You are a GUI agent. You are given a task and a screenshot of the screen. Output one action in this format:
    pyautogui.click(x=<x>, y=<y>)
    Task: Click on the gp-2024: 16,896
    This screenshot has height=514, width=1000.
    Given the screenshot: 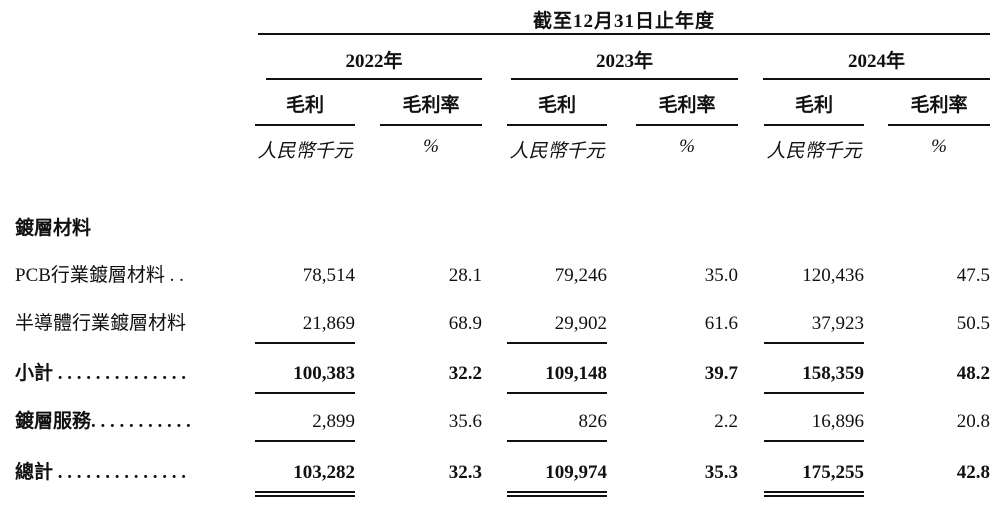 What is the action you would take?
    pyautogui.click(x=814, y=426)
    